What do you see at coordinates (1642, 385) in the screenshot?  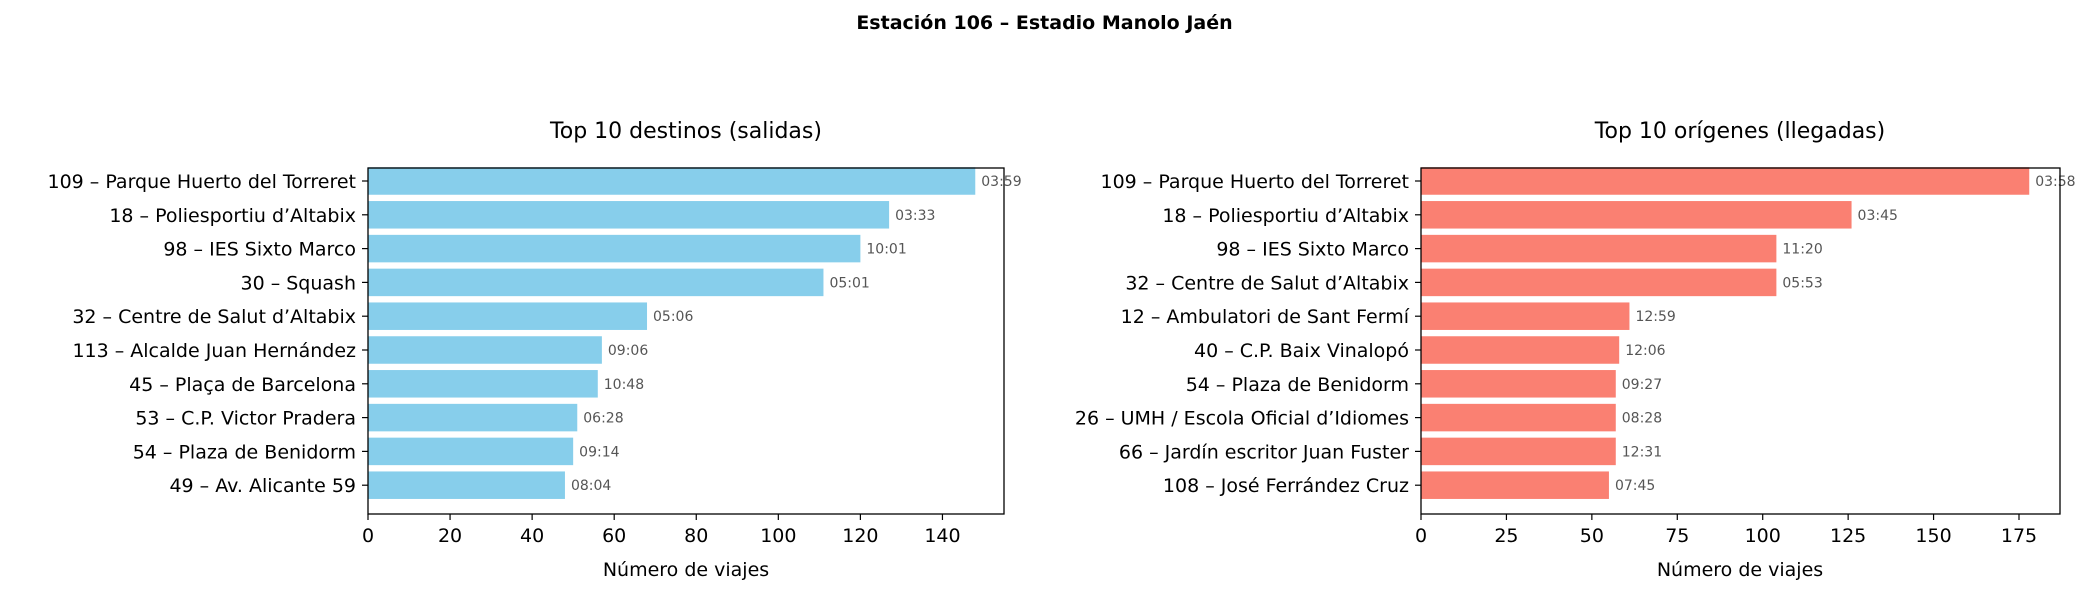 I see `bar-data-label: 09:27` at bounding box center [1642, 385].